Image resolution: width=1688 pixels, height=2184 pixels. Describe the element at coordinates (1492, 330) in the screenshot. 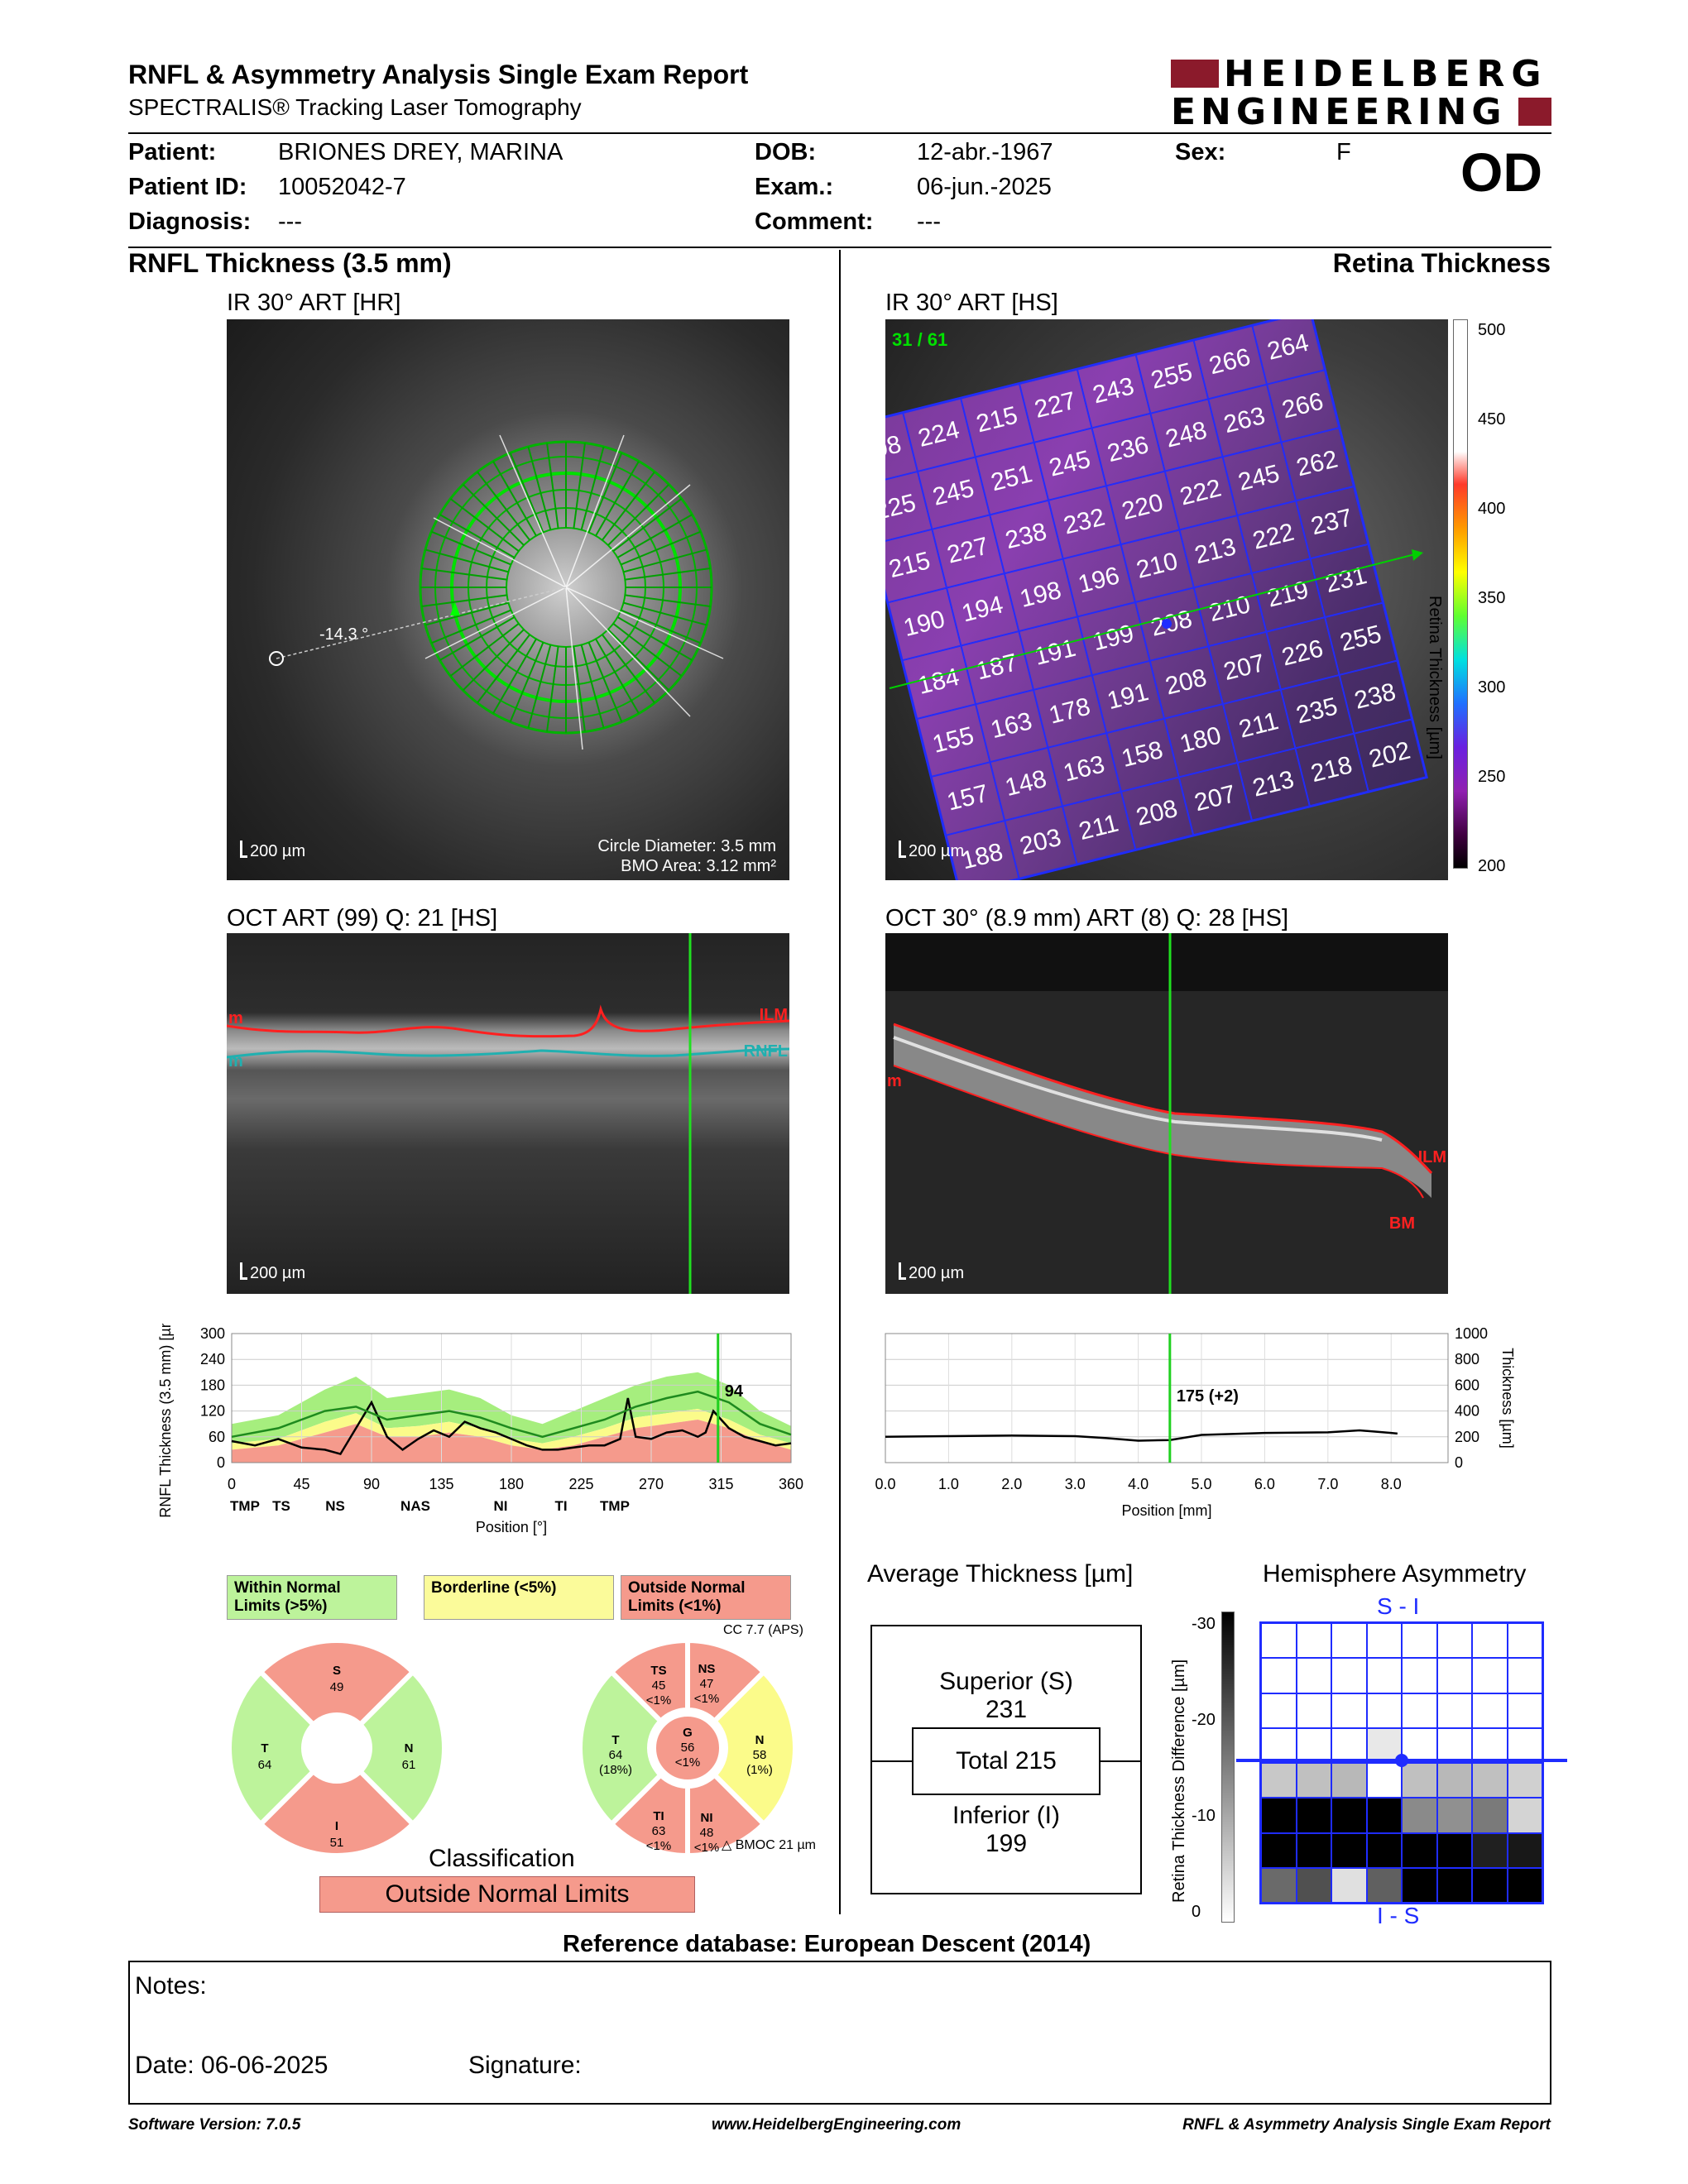

I see `colorbar-tick: 500` at that location.